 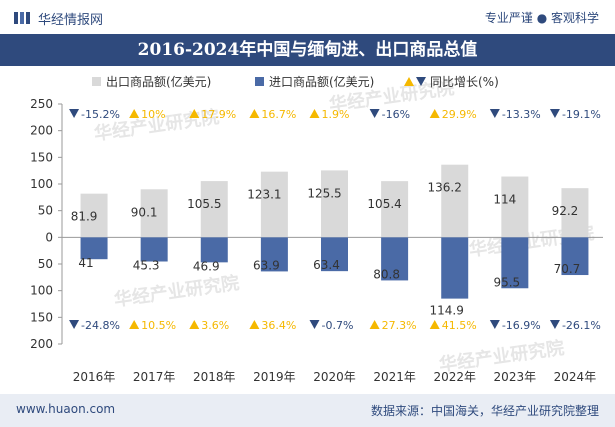 I want to click on export-growth-label: -15.2%, so click(x=100, y=114).